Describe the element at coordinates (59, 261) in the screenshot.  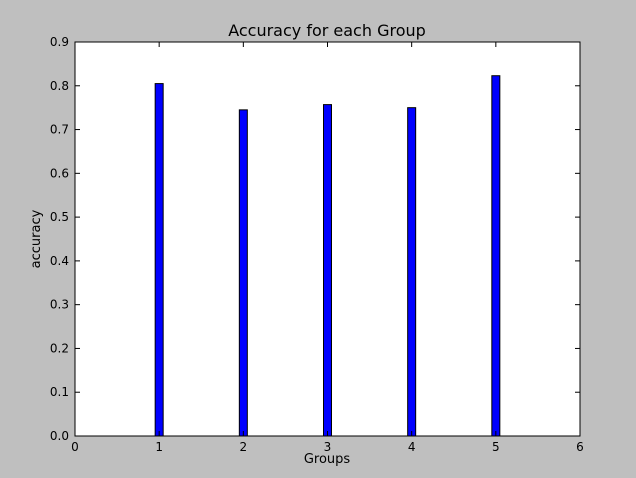
I see `y-tick-label: 0.4` at that location.